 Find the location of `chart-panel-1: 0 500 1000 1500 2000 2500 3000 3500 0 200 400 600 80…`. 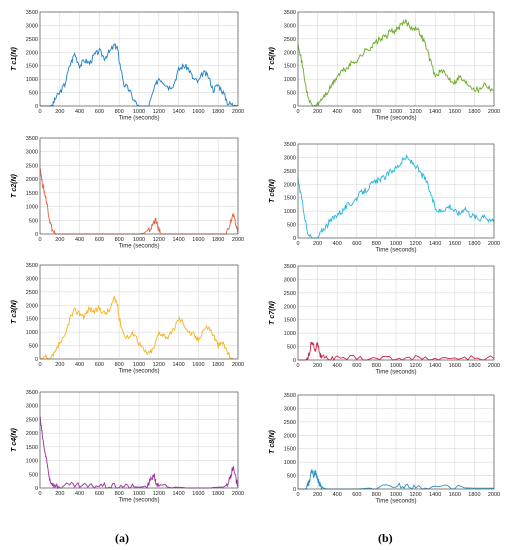

chart-panel-1: 0 500 1000 1500 2000 2500 3000 3500 0 200 400 600 80… is located at coordinates (127, 66).